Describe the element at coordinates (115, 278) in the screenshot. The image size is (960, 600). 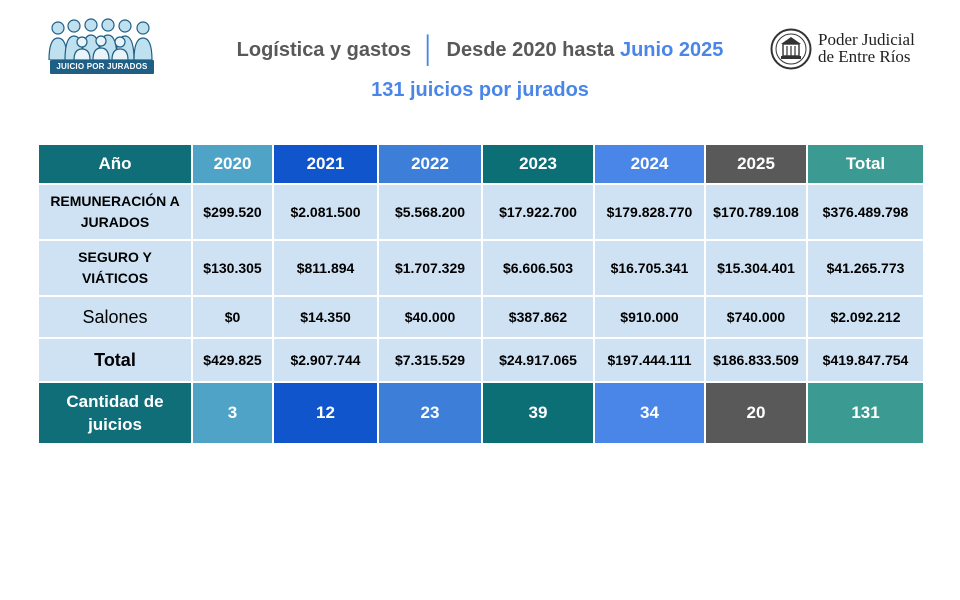
I see `row-label-line-2: VIÁTICOS` at that location.